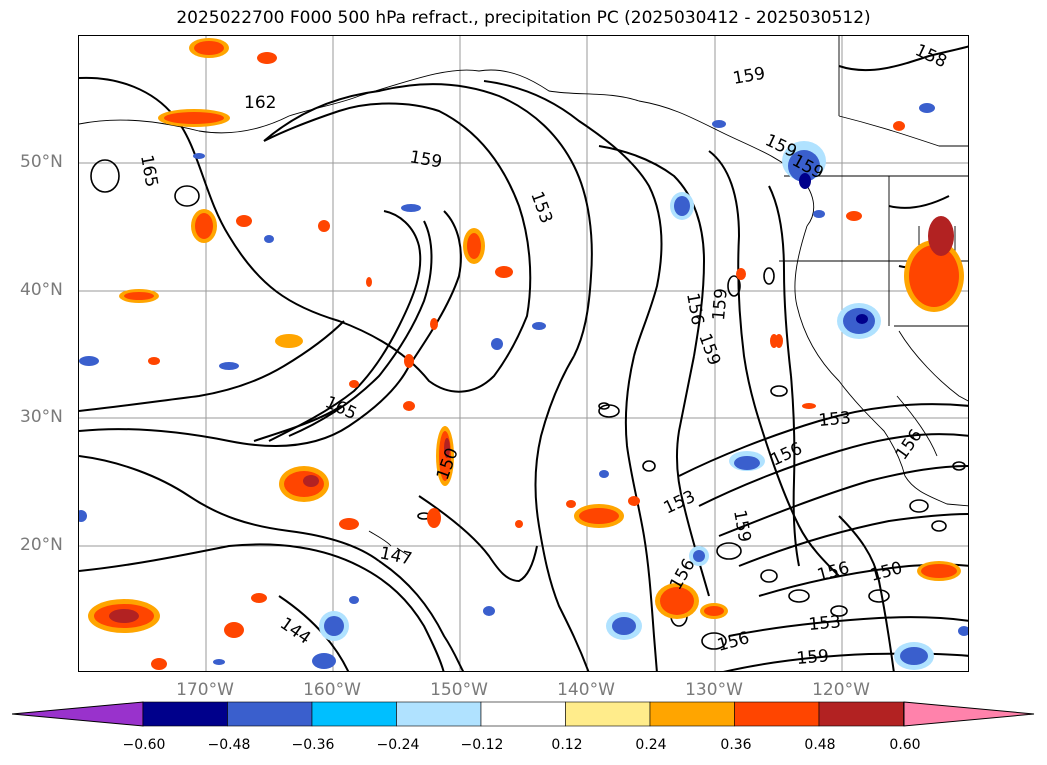 This screenshot has height=765, width=1047. I want to click on colorbar-cells, so click(523, 714).